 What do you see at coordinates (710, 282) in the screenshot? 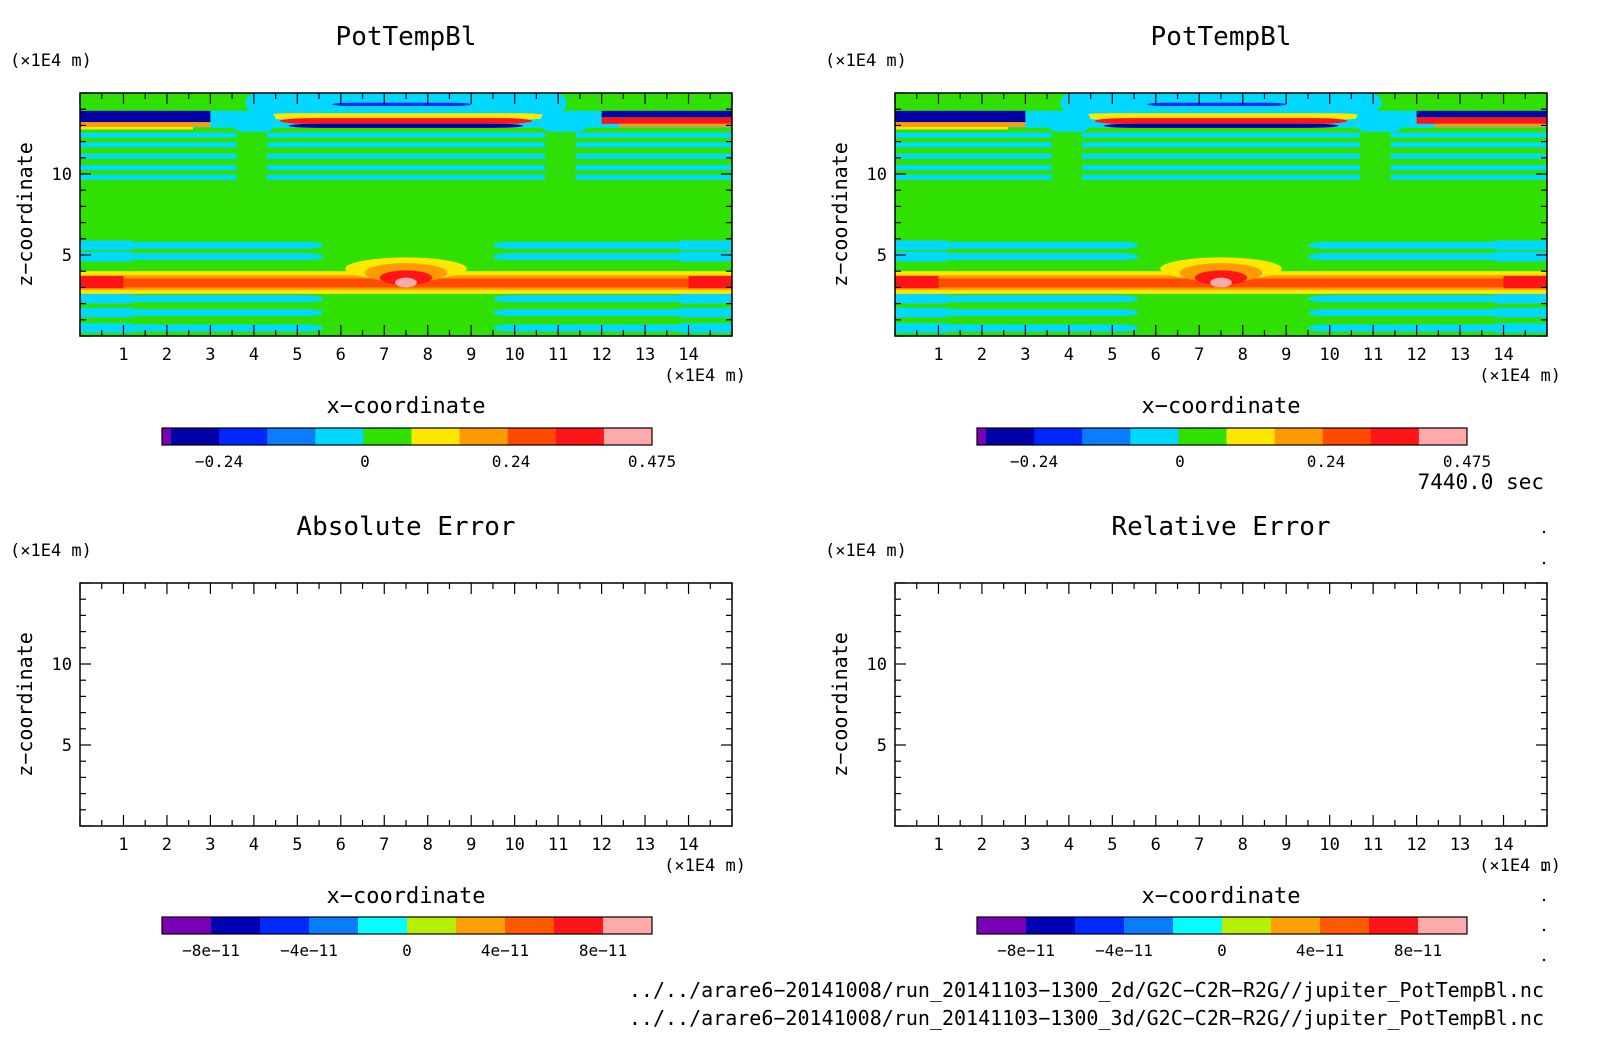
I see `warm-layer-edge` at bounding box center [710, 282].